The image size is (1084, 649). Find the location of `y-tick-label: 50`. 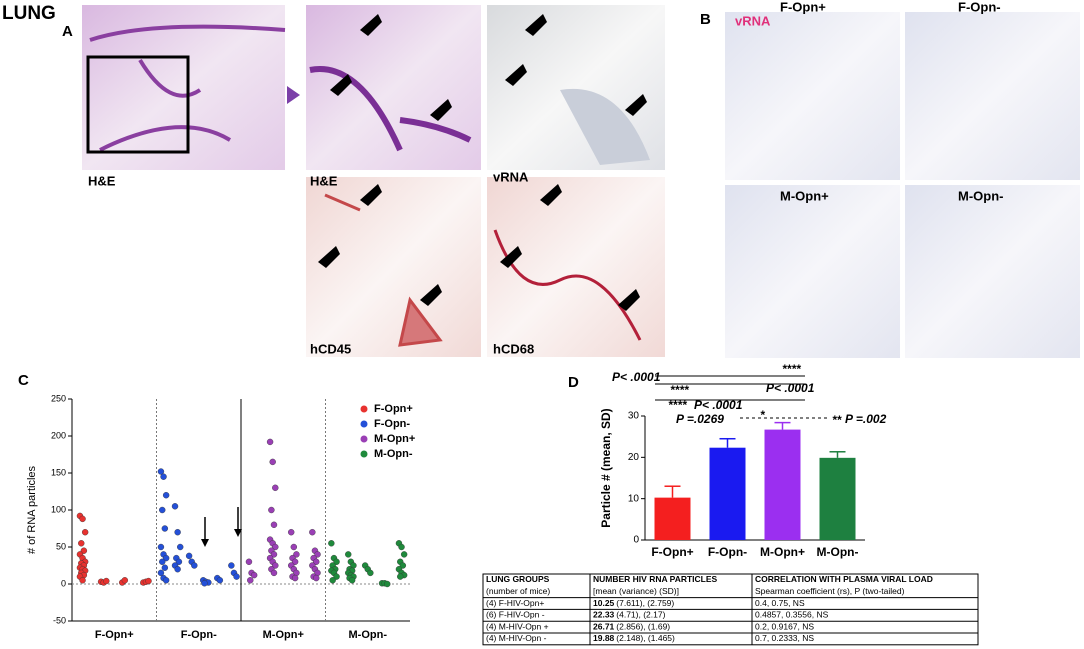

y-tick-label: 50 is located at coordinates (61, 546).